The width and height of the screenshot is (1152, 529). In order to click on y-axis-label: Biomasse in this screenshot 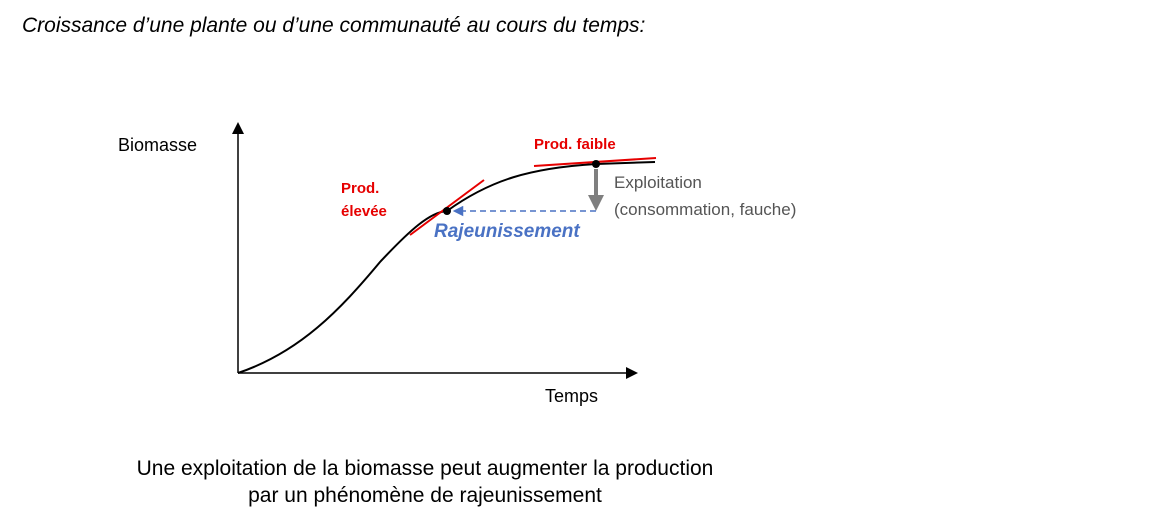, I will do `click(157, 145)`.